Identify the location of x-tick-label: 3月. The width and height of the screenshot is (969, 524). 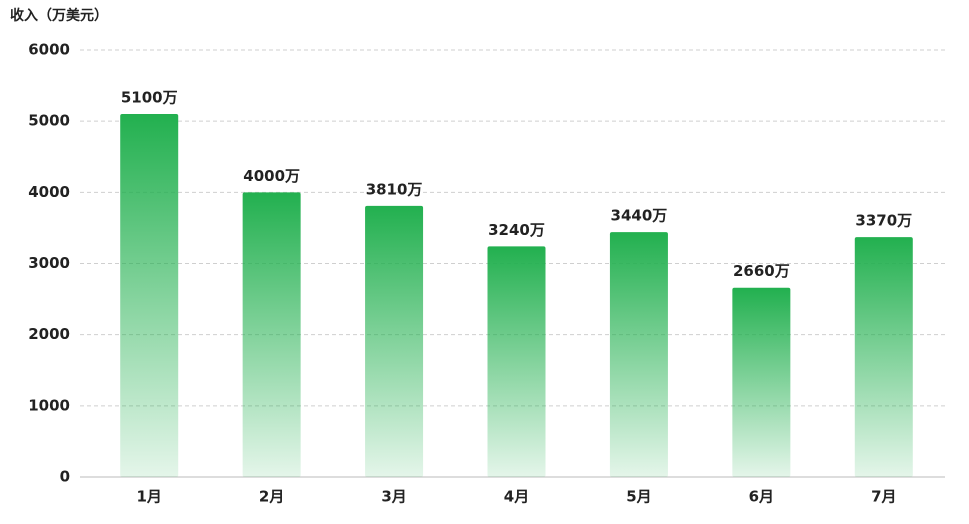
(393, 497).